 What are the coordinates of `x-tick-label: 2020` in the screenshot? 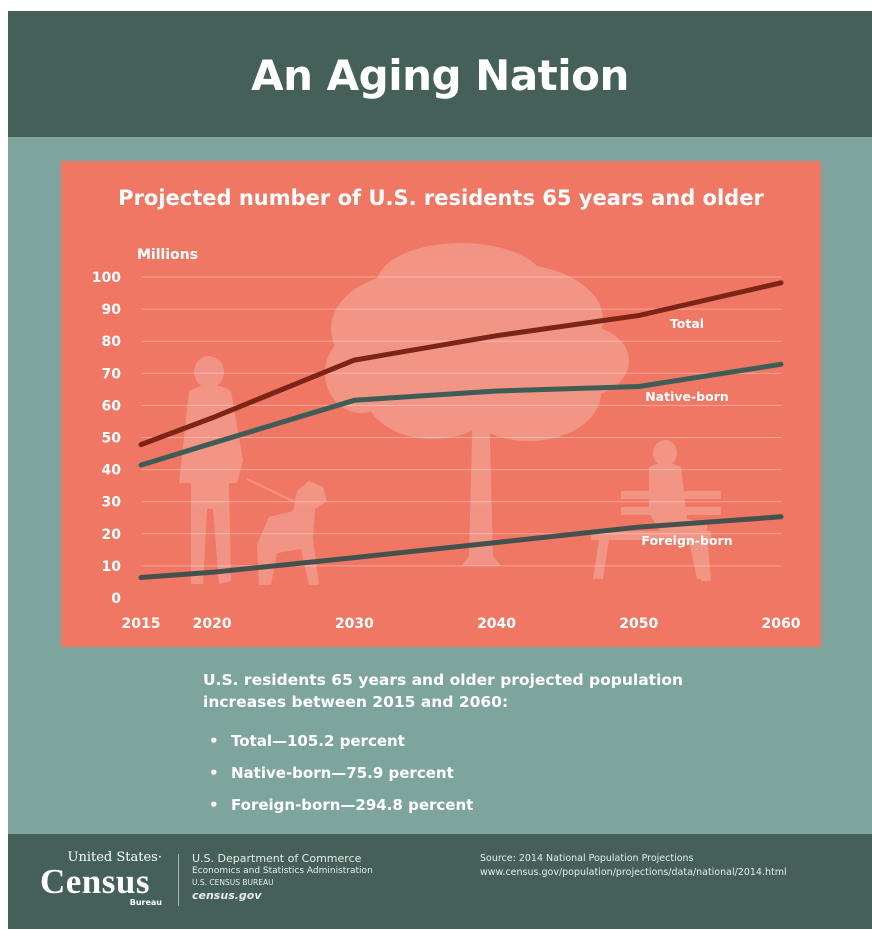 It's located at (212, 624).